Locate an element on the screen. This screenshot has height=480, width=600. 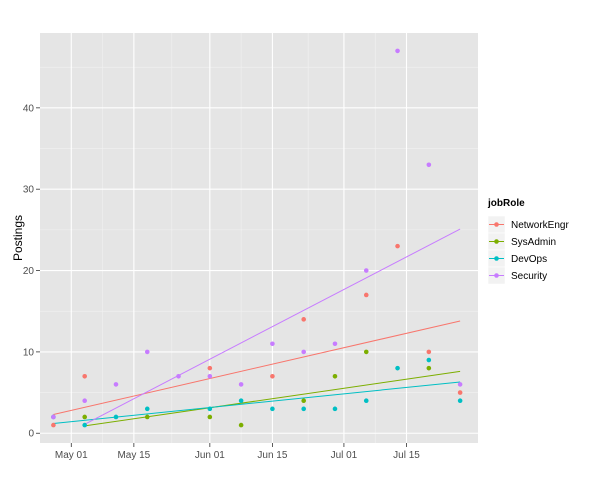
x-axis: May 01 May 15 Jun 01 Jun 15 Jul 01 Jul 15 is located at coordinates (237, 452).